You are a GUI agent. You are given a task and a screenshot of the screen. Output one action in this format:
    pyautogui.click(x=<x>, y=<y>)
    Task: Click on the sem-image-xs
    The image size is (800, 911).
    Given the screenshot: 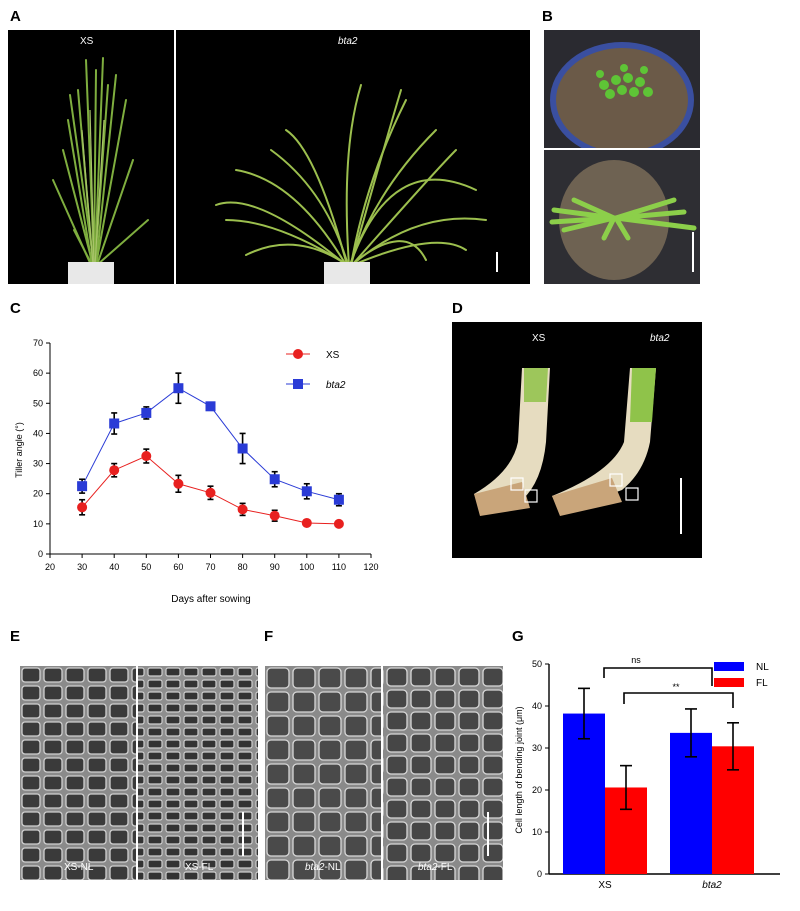 What is the action you would take?
    pyautogui.click(x=139, y=773)
    